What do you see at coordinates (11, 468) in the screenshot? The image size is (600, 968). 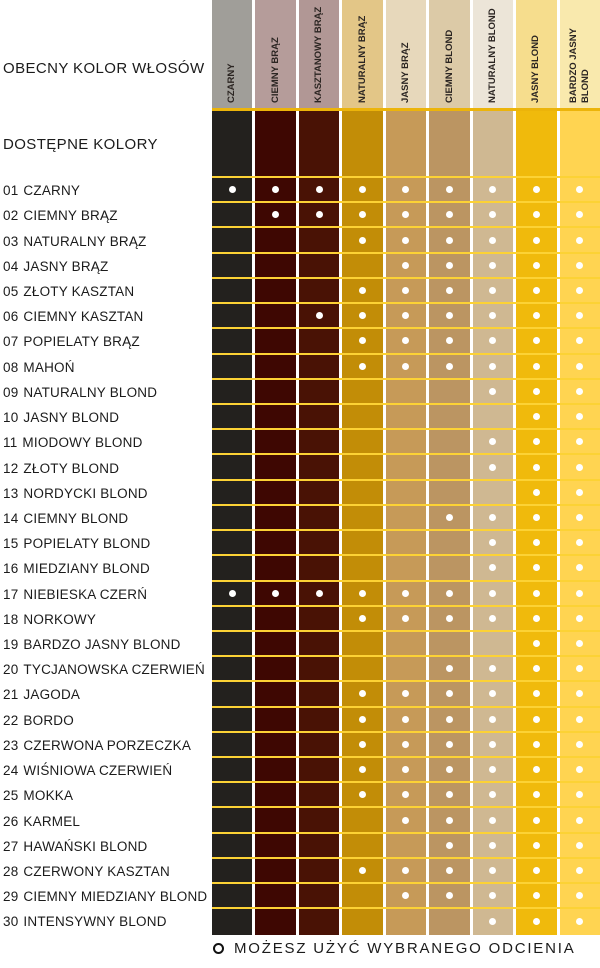 I see `row-label-number: 12` at bounding box center [11, 468].